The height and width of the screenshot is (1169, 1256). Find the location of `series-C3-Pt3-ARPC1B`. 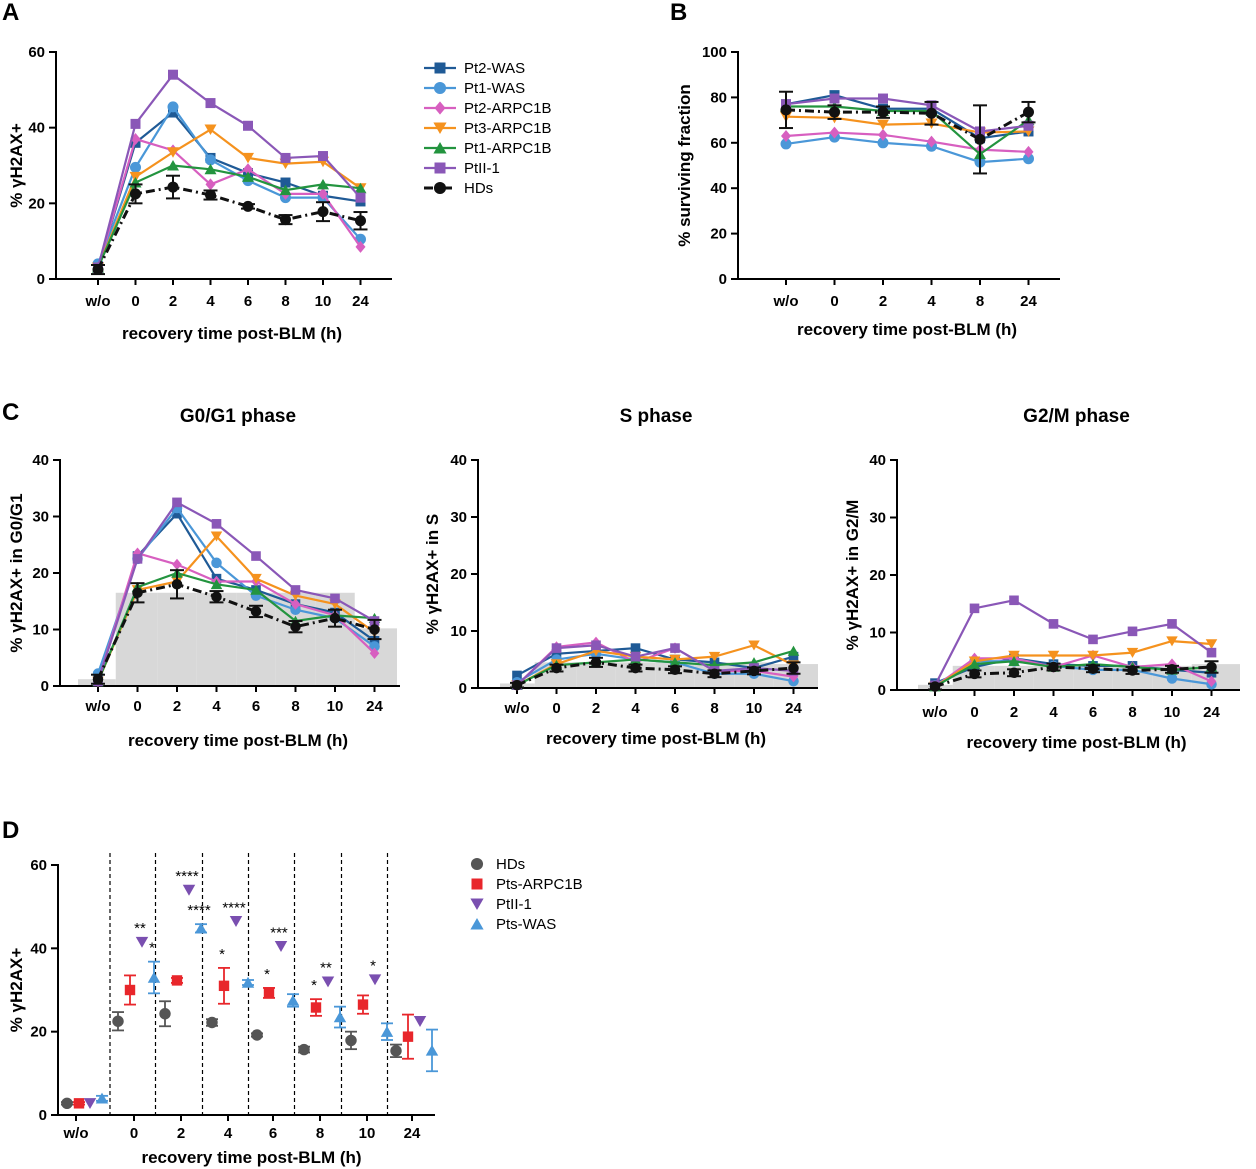

series-C3-Pt3-ARPC1B is located at coordinates (1073, 664).